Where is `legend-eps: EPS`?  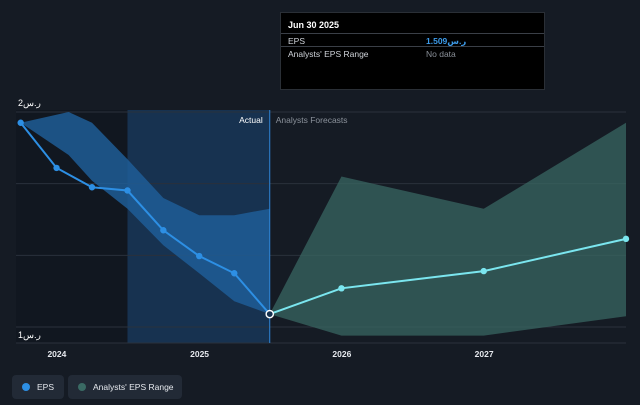
legend-eps: EPS is located at coordinates (38, 387).